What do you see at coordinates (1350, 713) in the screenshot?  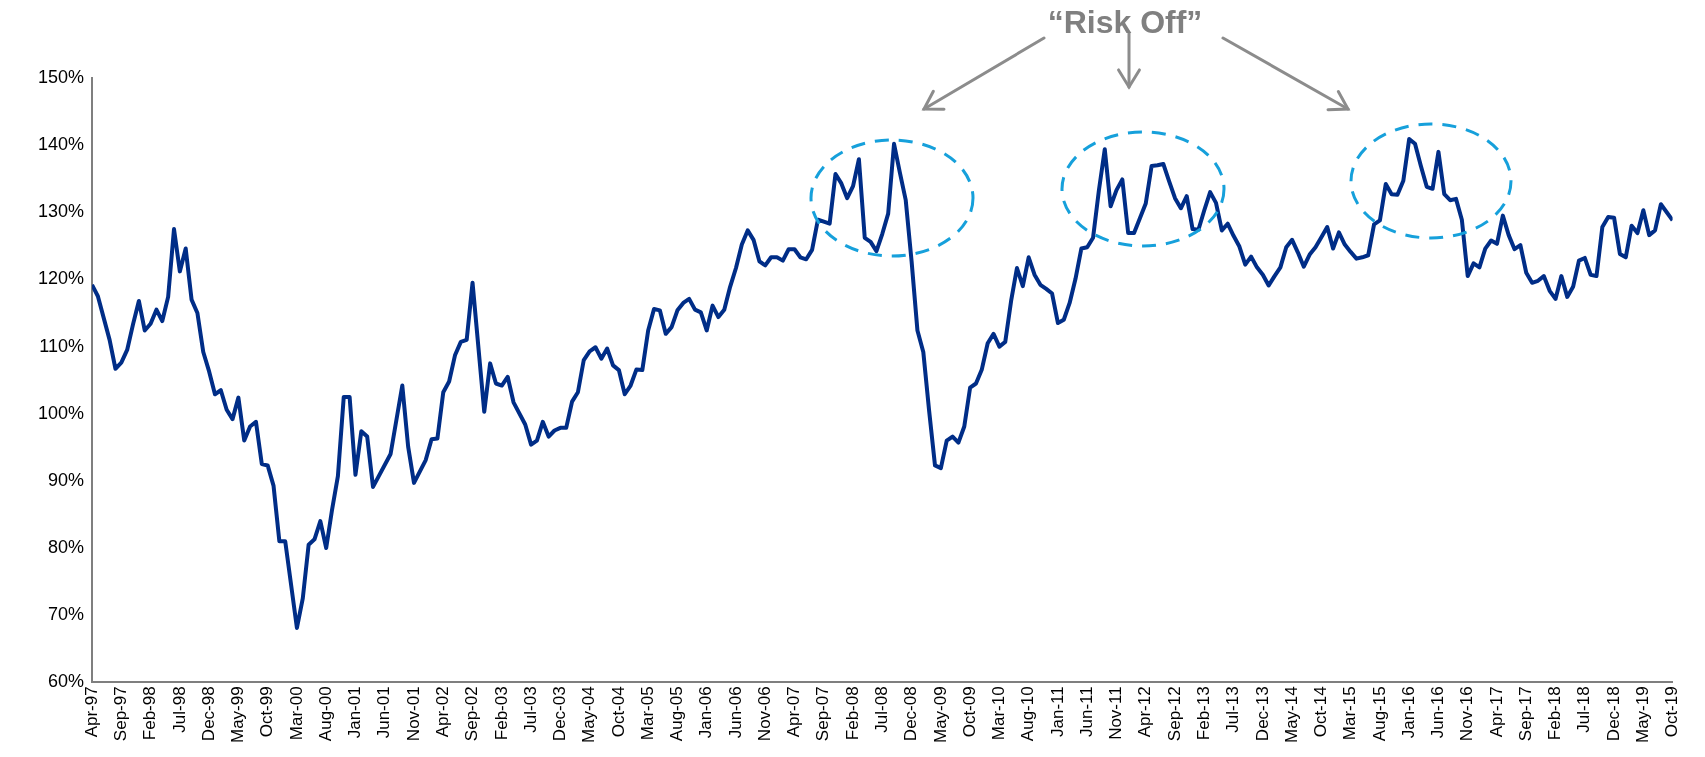 I see `x-tick-label: Mar-15` at bounding box center [1350, 713].